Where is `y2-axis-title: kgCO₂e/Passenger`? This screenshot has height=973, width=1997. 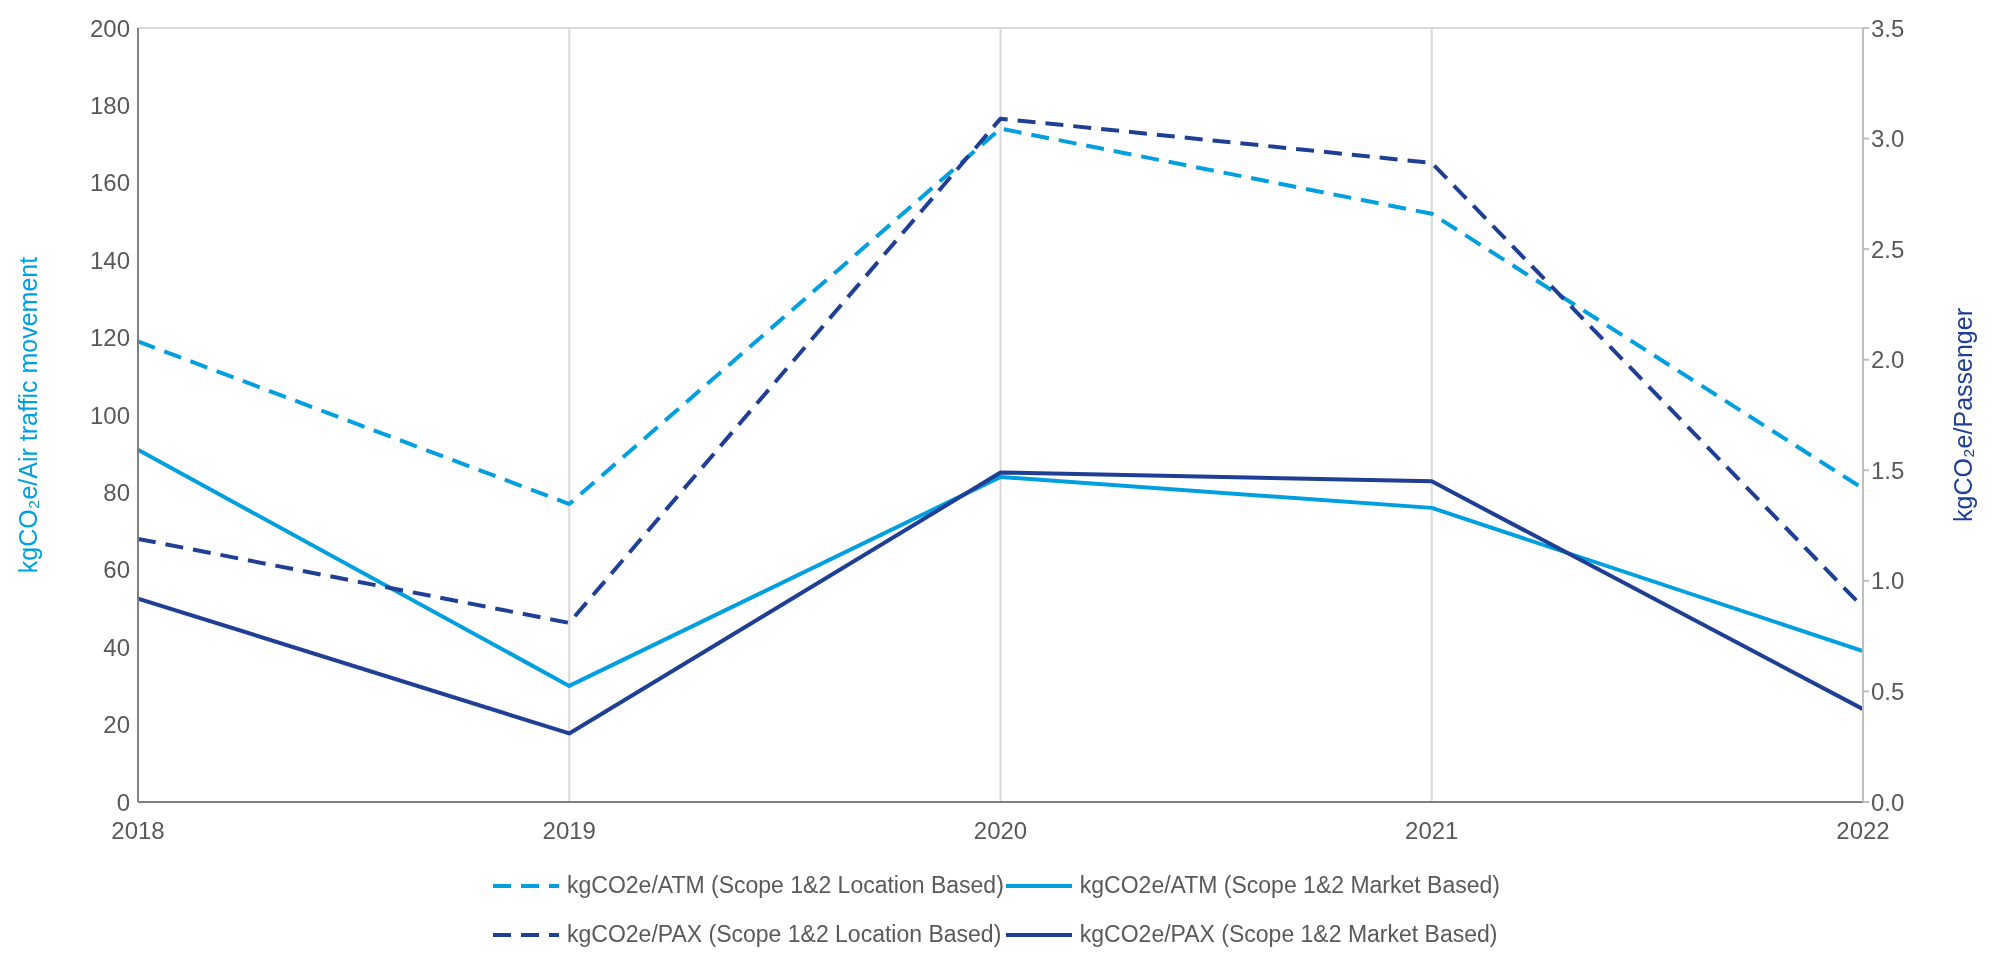
y2-axis-title: kgCO₂e/Passenger is located at coordinates (1962, 415).